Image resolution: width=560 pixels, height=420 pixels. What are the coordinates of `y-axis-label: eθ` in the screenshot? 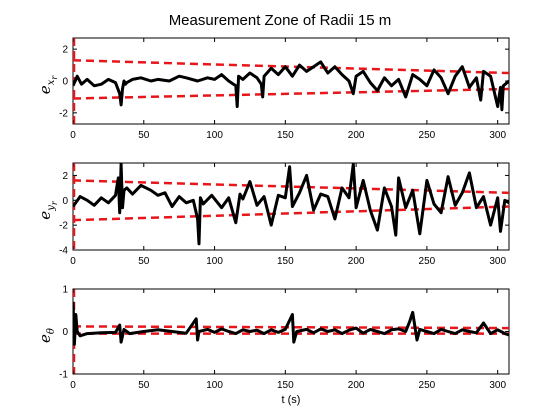 It's located at (46, 335).